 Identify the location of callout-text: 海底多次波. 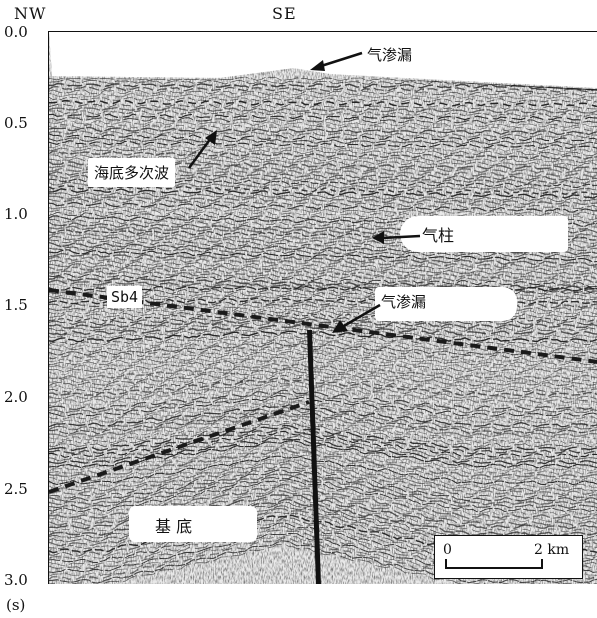
(132, 173).